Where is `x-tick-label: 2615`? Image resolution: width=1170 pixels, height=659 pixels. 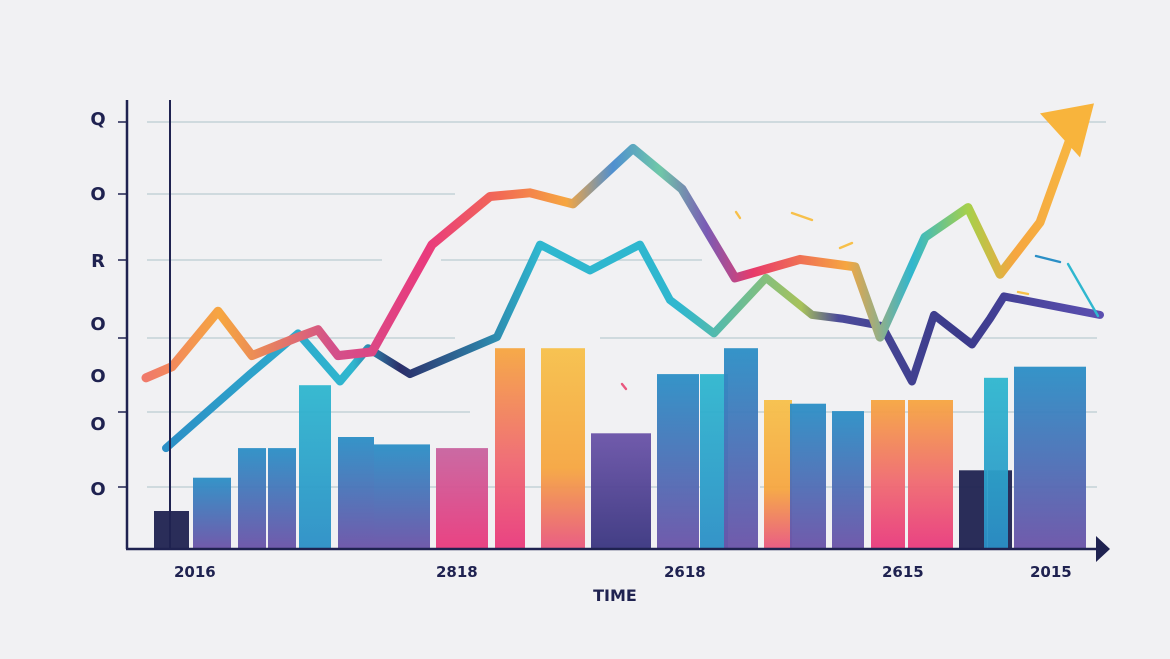 x-tick-label: 2615 is located at coordinates (903, 572).